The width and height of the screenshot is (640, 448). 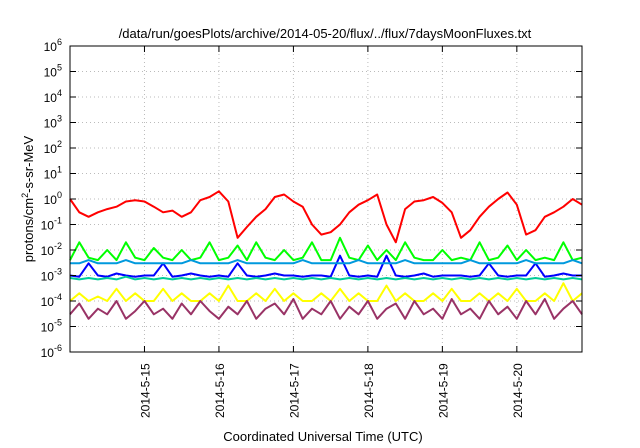 I want to click on y-tick-label-exponent: -3, so click(x=58, y=272).